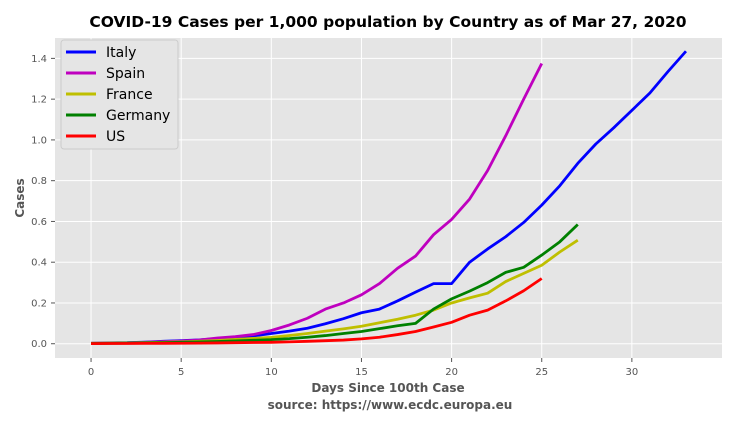 Image resolution: width=737 pixels, height=425 pixels. What do you see at coordinates (39, 181) in the screenshot?
I see `y-tick-label: 0.8` at bounding box center [39, 181].